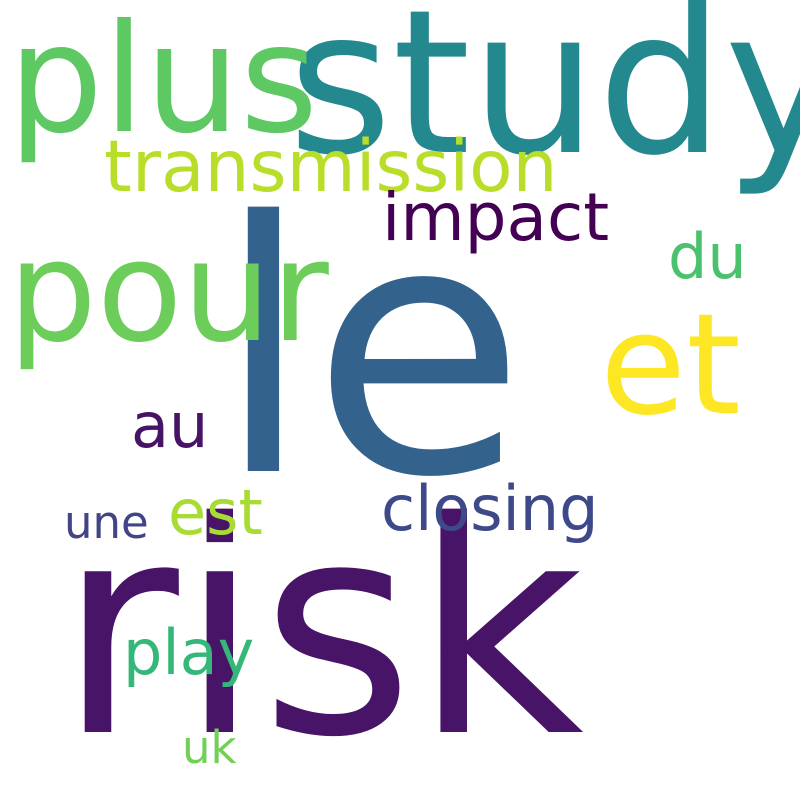 The width and height of the screenshot is (800, 800). Describe the element at coordinates (163, 83) in the screenshot. I see `word-plus: plus` at that location.